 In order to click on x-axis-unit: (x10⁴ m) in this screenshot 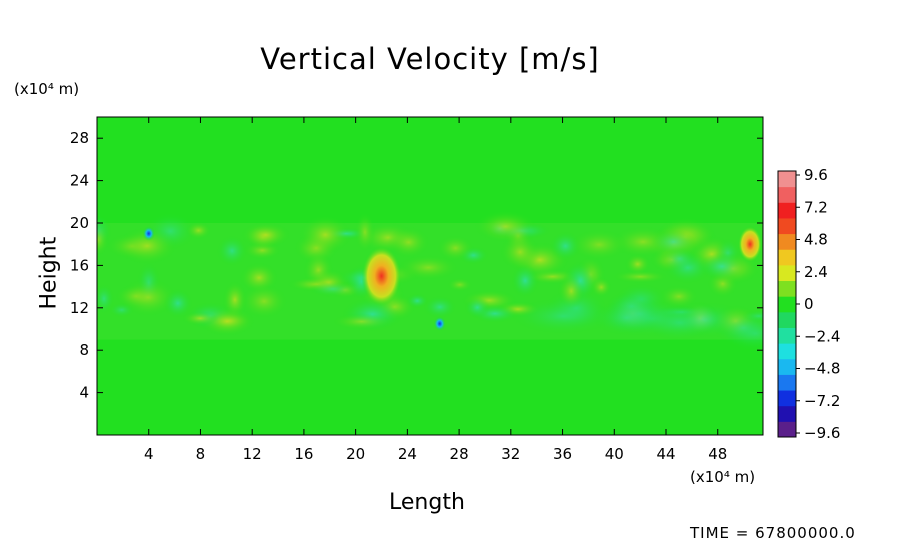, I will do `click(722, 477)`.